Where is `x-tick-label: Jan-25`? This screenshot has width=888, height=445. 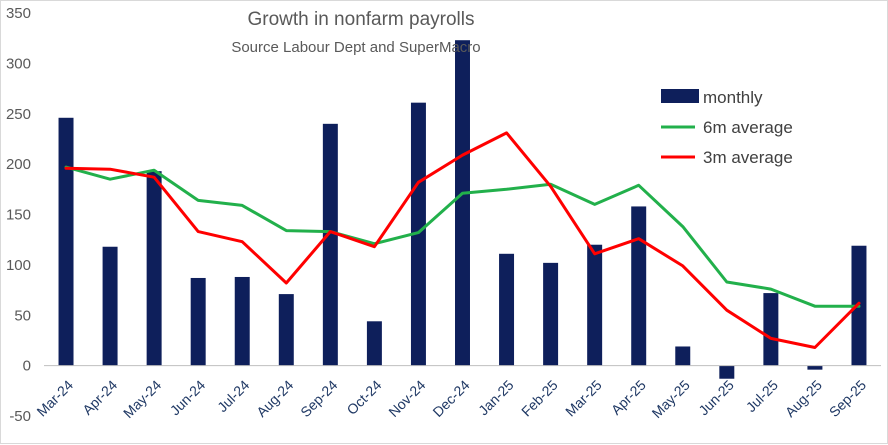 x-tick-label: Jan-25 is located at coordinates (496, 398).